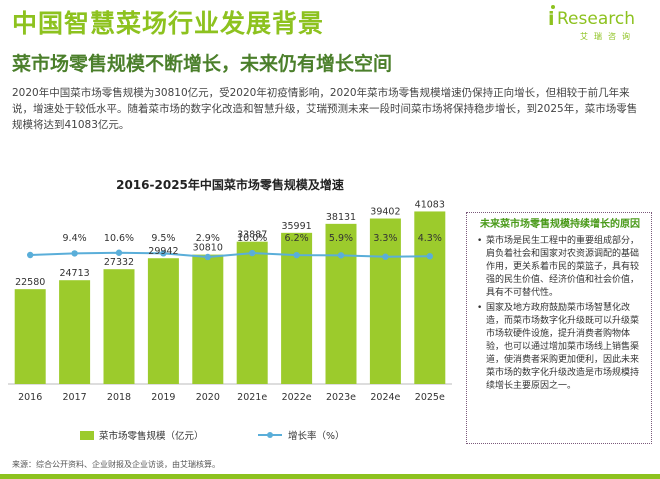  Describe the element at coordinates (163, 238) in the screenshot. I see `rate-label: 9.5%` at that location.